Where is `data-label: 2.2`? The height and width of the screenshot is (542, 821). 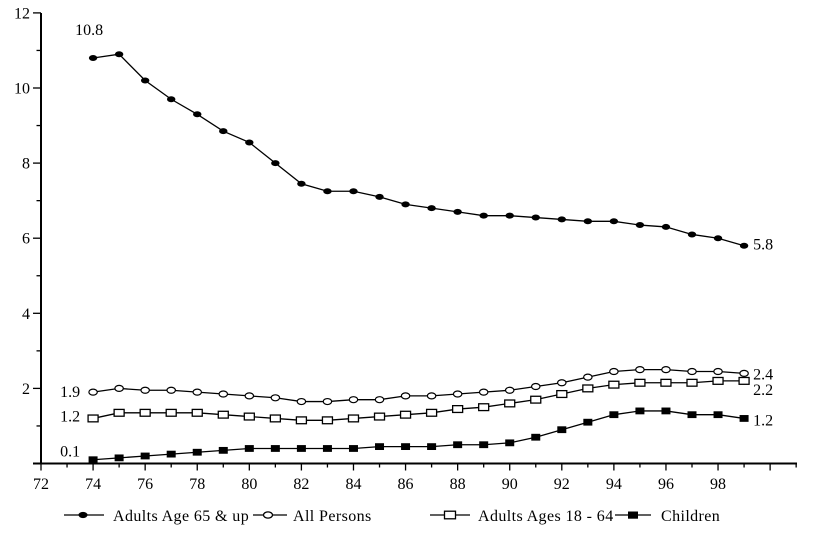
data-label: 2.2 is located at coordinates (763, 390).